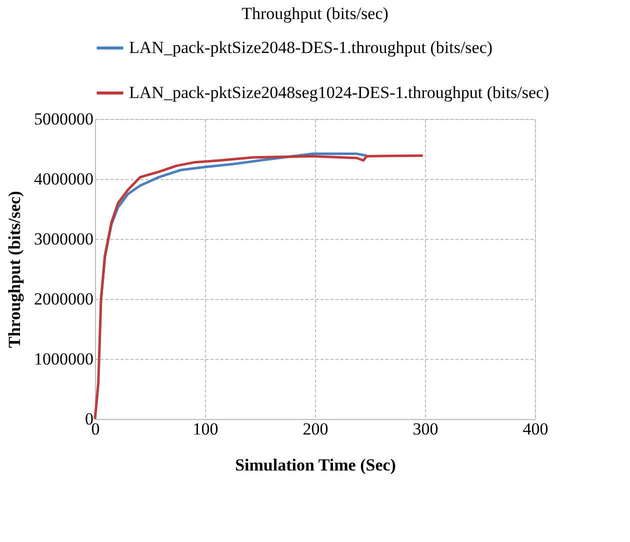 The image size is (630, 542). What do you see at coordinates (535, 429) in the screenshot?
I see `x-tick-label: 400` at bounding box center [535, 429].